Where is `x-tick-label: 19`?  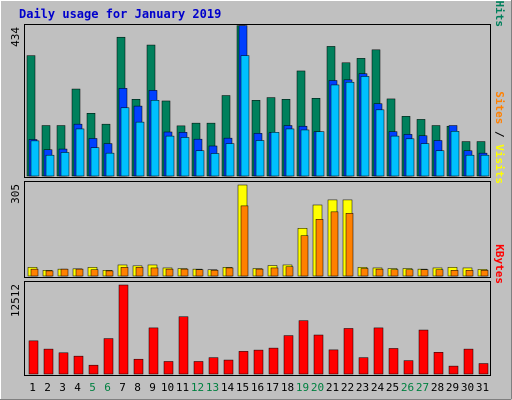
x-tick-label: 19 is located at coordinates (302, 387).